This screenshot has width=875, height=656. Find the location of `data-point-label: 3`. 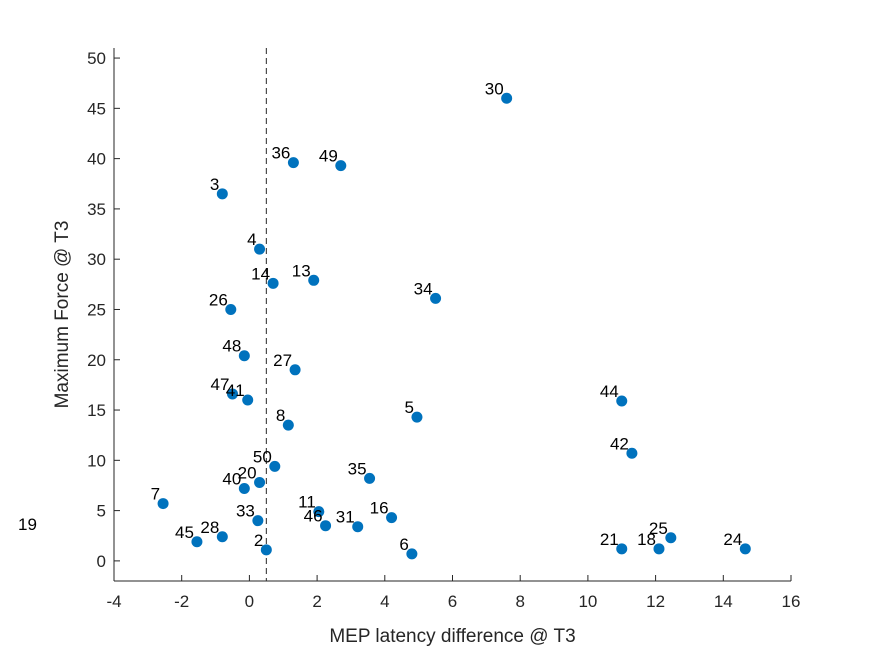

data-point-label: 3 is located at coordinates (214, 184).